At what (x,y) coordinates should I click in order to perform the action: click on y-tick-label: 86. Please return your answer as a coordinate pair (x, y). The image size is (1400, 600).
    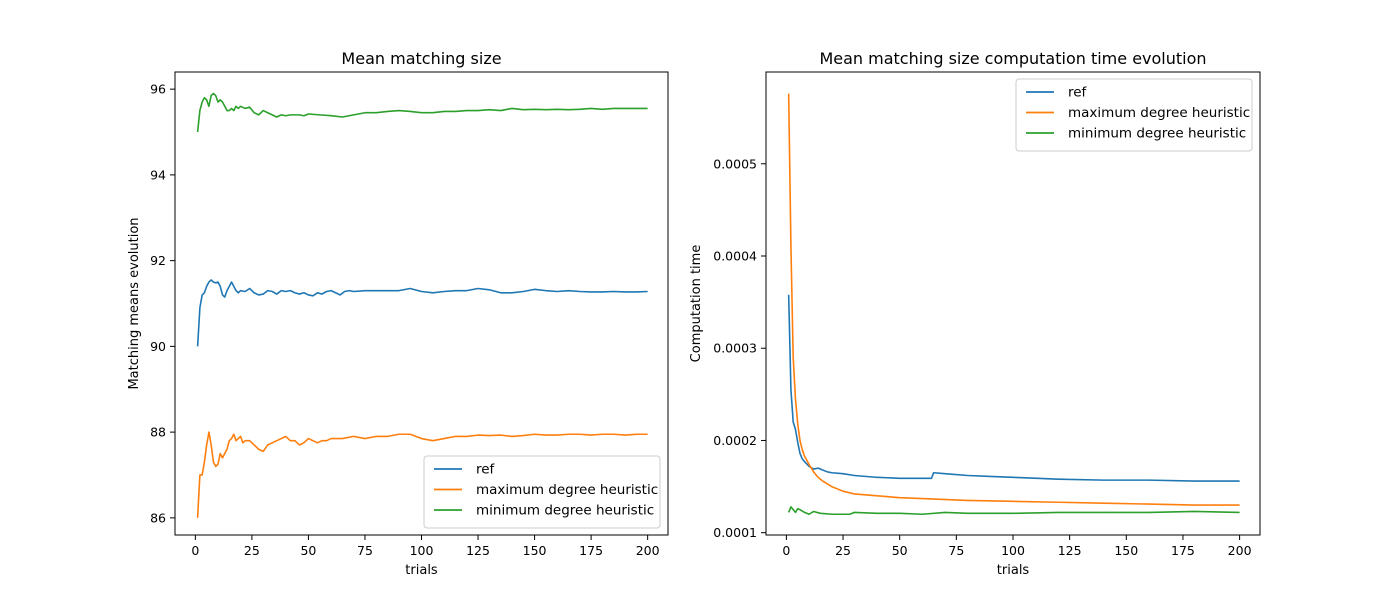
    Looking at the image, I should click on (158, 517).